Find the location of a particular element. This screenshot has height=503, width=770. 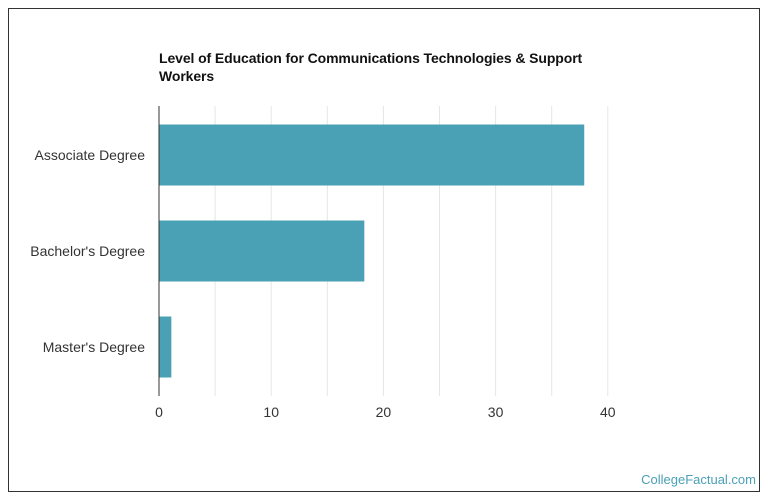

category-label: Master's Degree is located at coordinates (94, 347).